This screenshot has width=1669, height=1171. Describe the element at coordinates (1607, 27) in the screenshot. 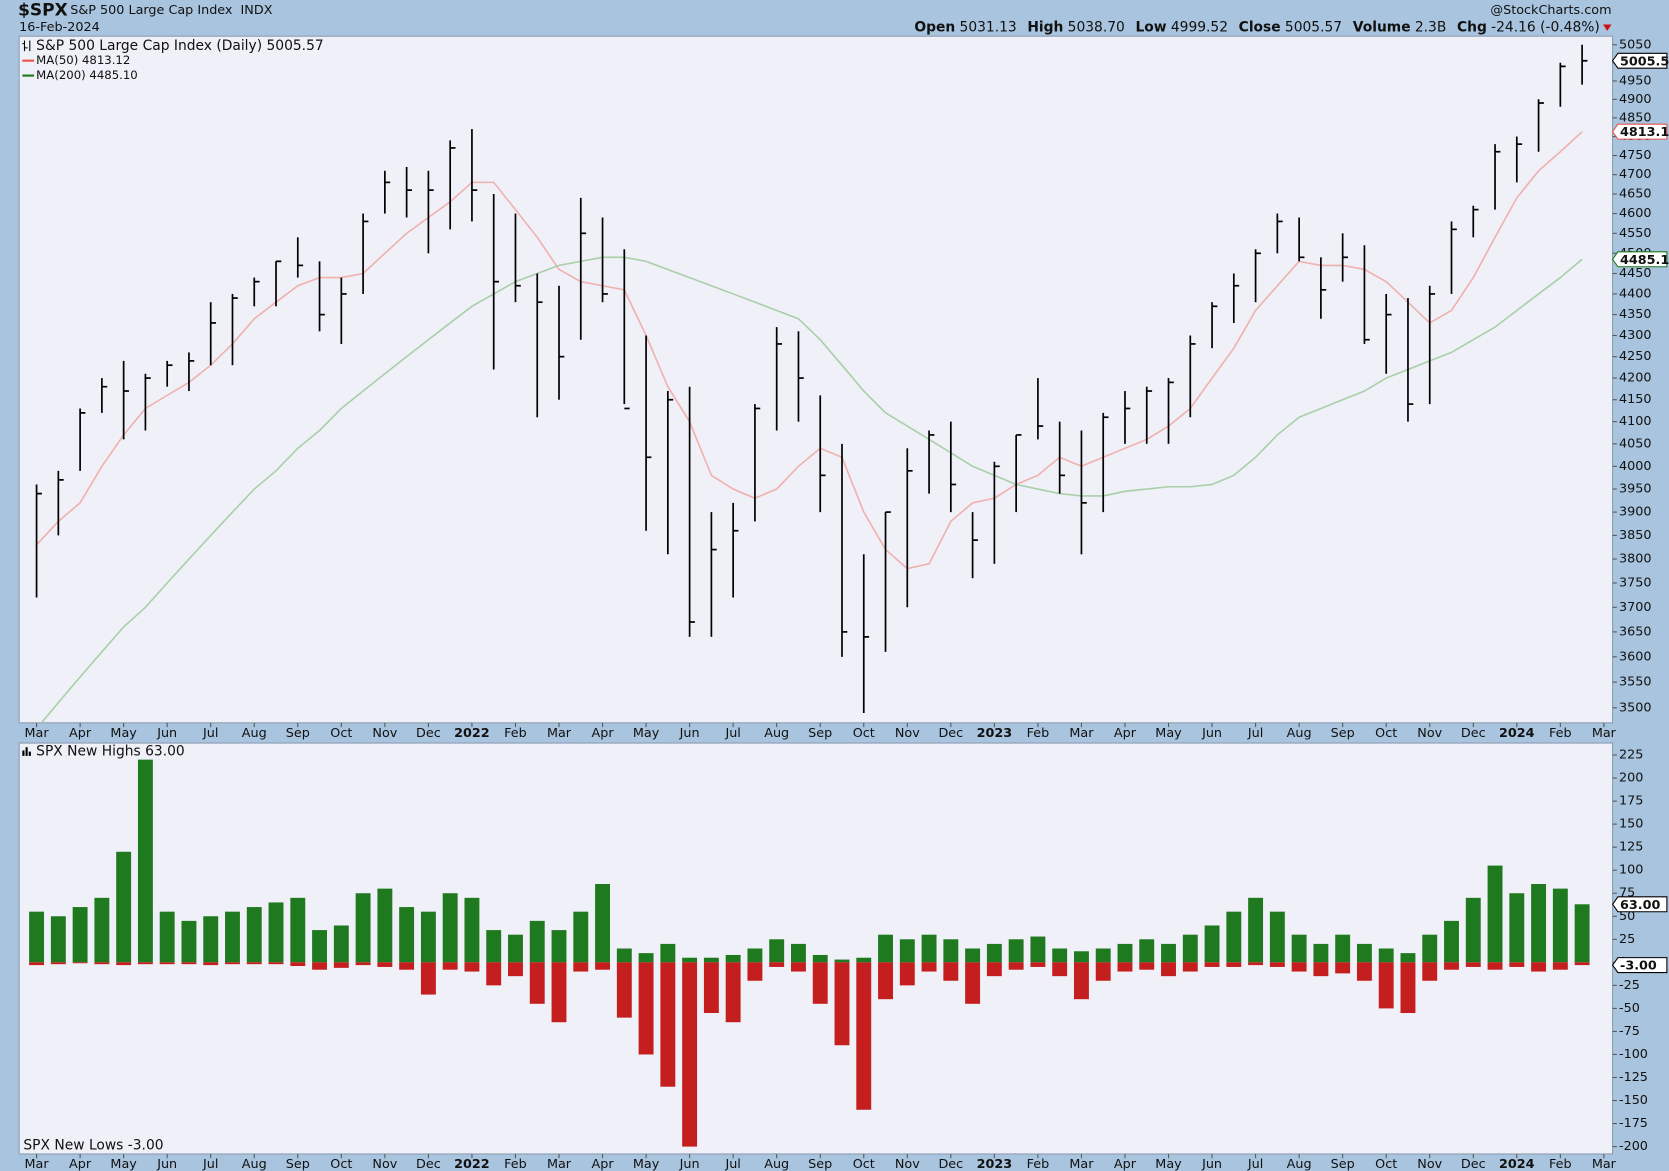

I see `down-arrow` at that location.